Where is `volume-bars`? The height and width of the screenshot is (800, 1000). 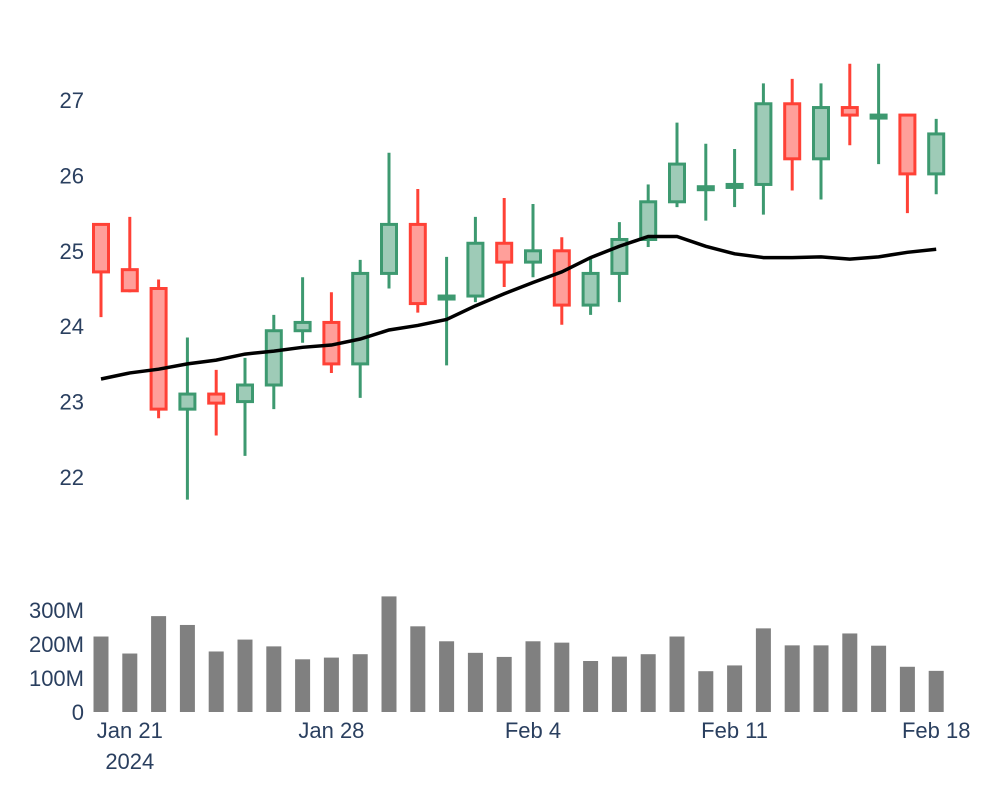
volume-bars is located at coordinates (518, 654).